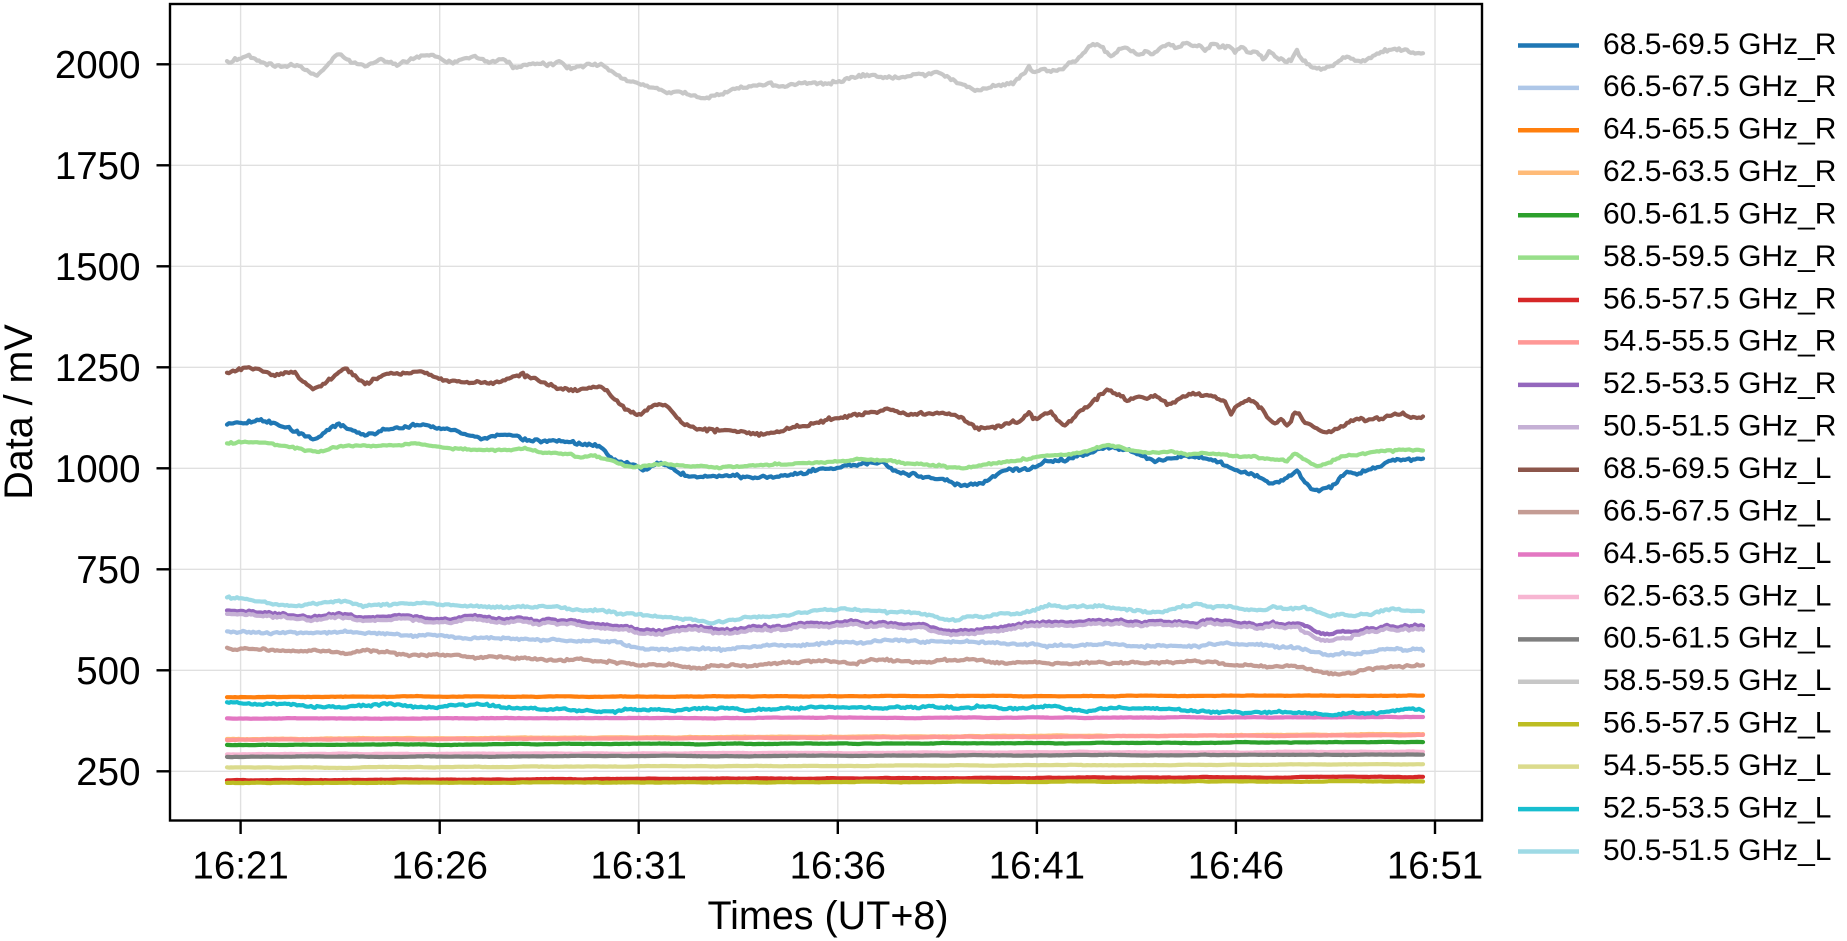 This screenshot has width=1847, height=941. Describe the element at coordinates (1236, 866) in the screenshot. I see `svg-text: 16:46` at that location.